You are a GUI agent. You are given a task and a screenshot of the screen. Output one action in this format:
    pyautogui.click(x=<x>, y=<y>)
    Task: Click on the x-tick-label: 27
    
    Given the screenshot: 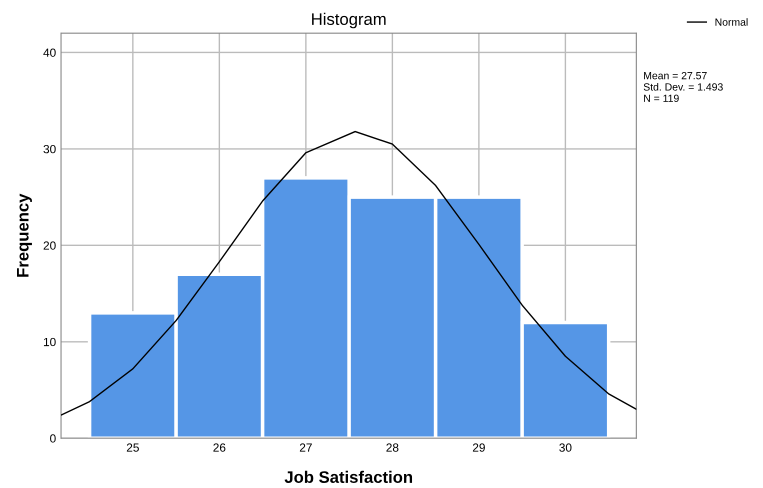 What is the action you would take?
    pyautogui.click(x=306, y=447)
    